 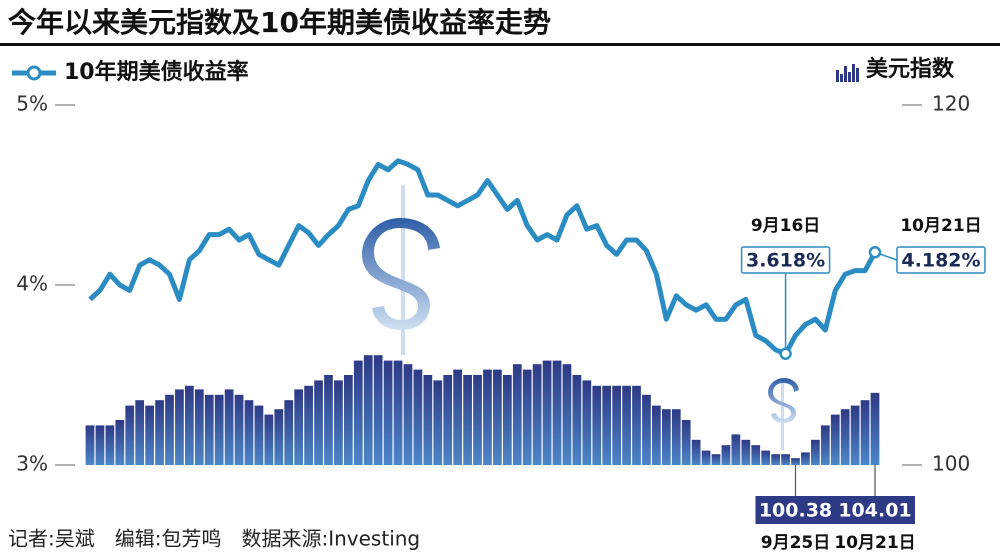 What do you see at coordinates (32, 284) in the screenshot?
I see `y-tick-label: 4%` at bounding box center [32, 284].